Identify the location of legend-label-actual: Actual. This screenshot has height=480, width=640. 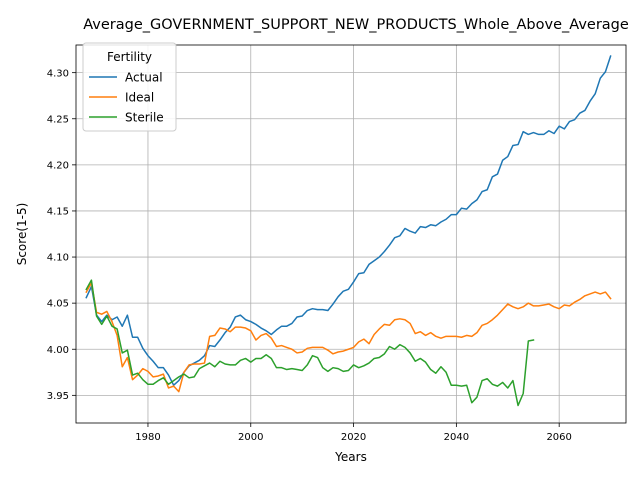
(144, 77).